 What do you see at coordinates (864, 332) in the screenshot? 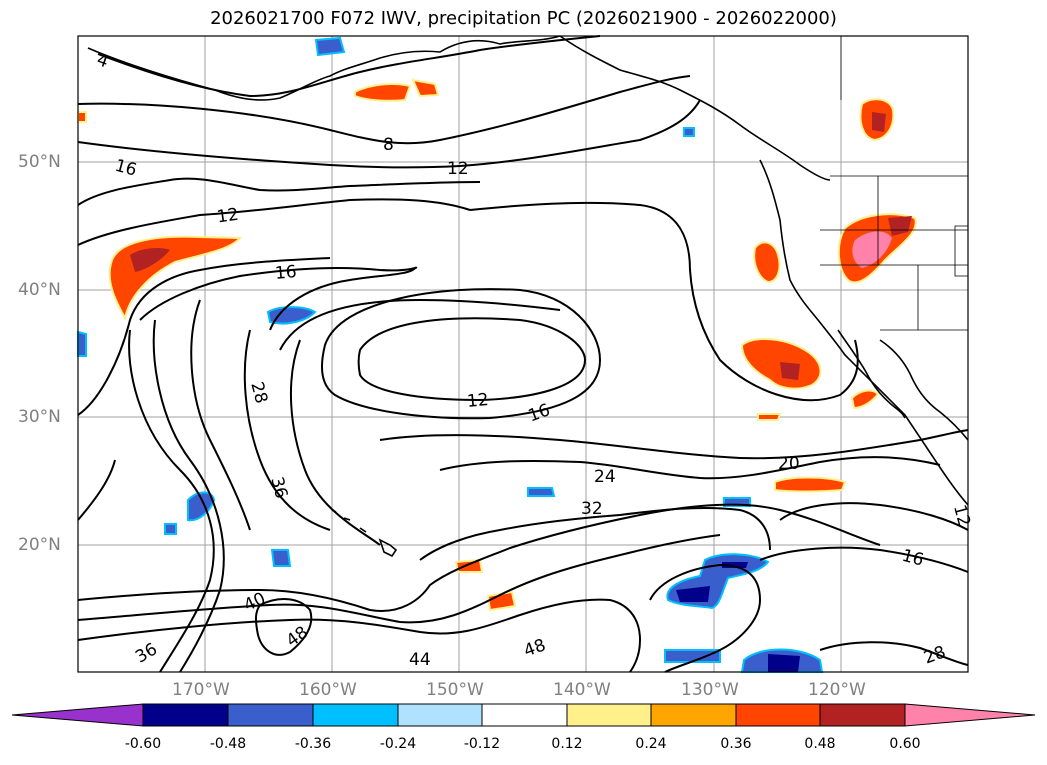
I see `coastline-west-coast` at bounding box center [864, 332].